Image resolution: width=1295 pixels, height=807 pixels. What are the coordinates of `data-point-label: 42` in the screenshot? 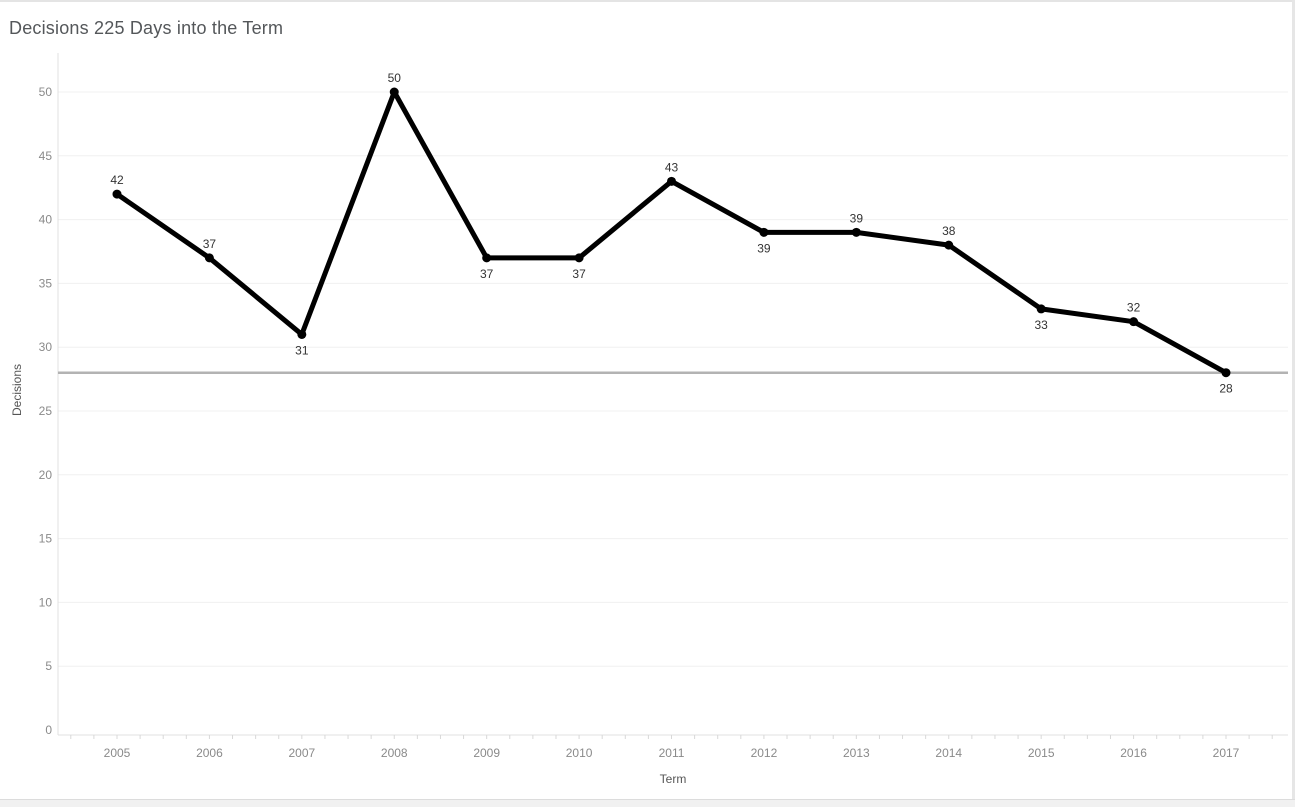 It's located at (117, 180).